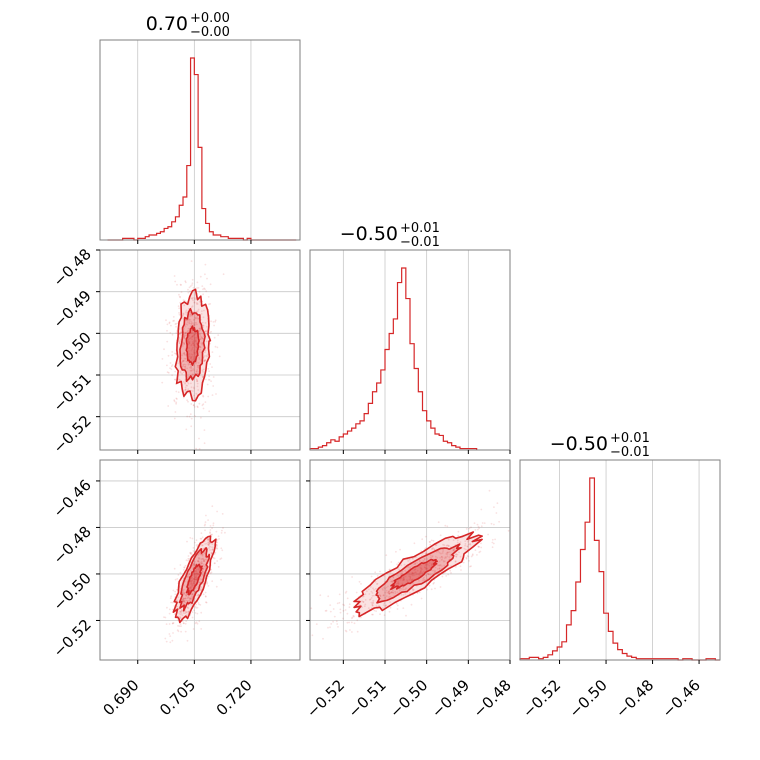 This screenshot has width=760, height=760. I want to click on x-tick-label: −0.48, so click(492, 698).